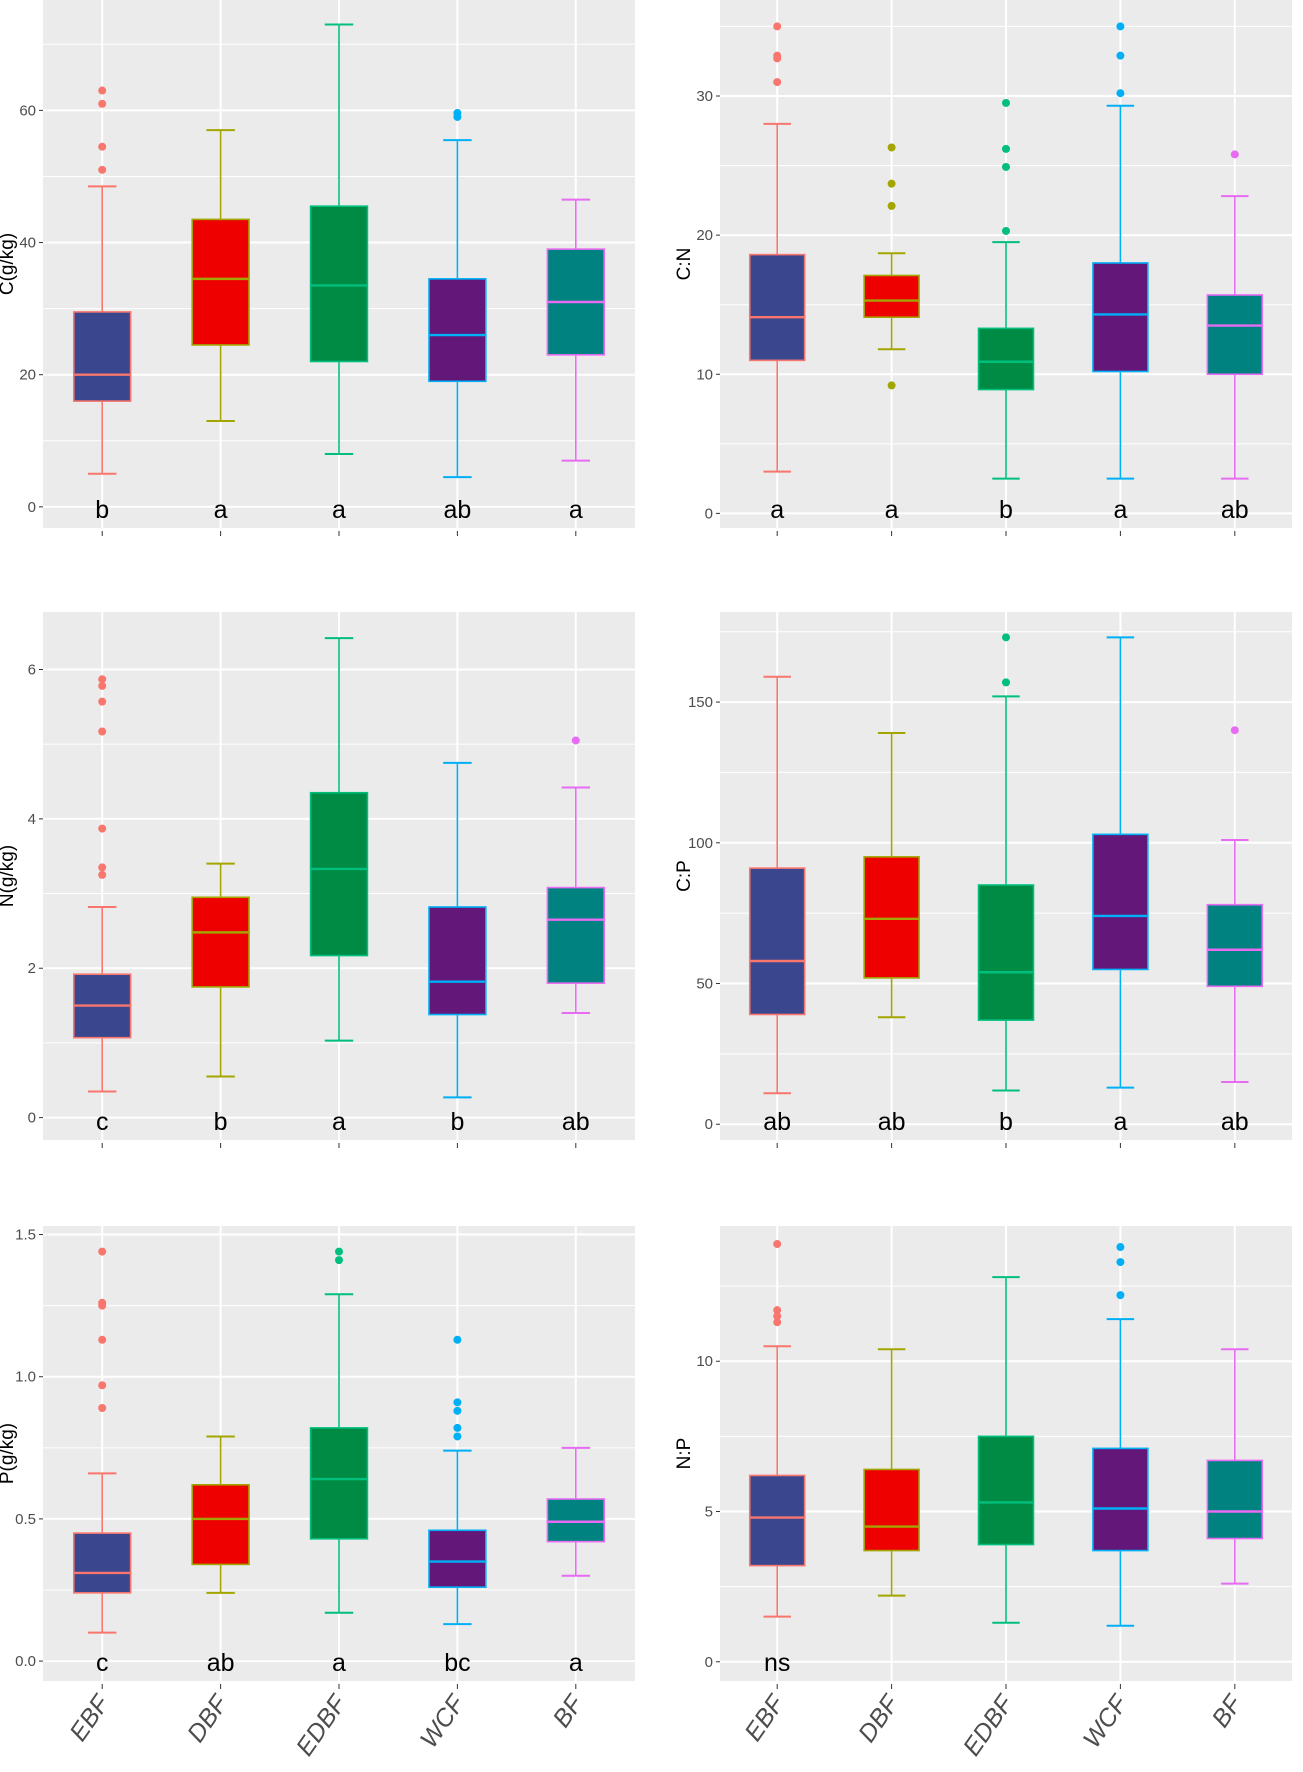 The image size is (1303, 1772). Describe the element at coordinates (9, 876) in the screenshot. I see `y-axis-label: N(g/kg)` at that location.